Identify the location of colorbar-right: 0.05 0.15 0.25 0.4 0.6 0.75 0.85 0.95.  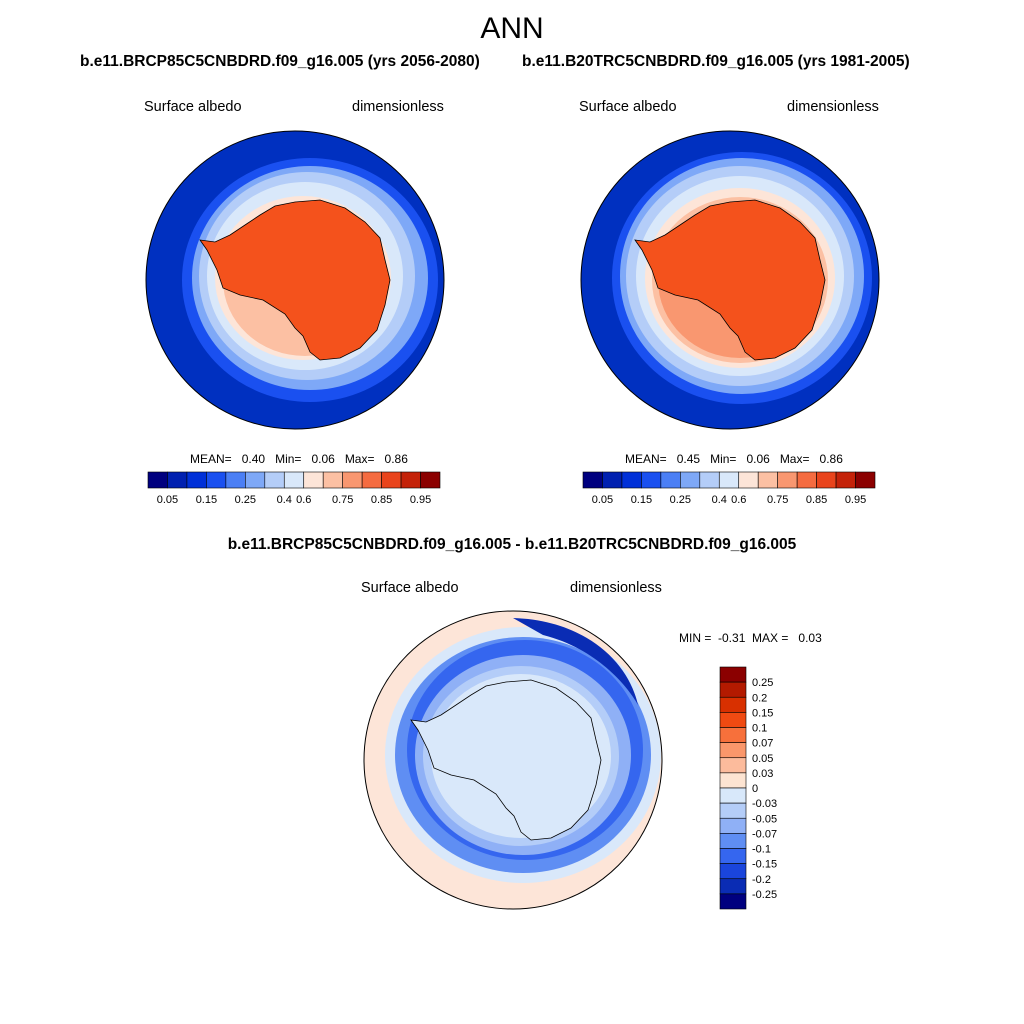
(729, 488).